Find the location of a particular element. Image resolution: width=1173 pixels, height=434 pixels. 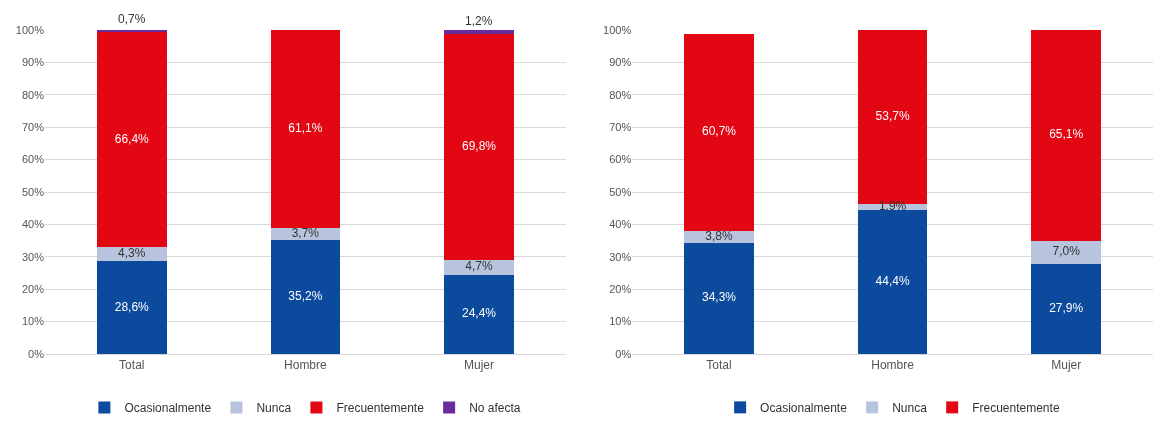

data-label: 34,3% is located at coordinates (719, 297).